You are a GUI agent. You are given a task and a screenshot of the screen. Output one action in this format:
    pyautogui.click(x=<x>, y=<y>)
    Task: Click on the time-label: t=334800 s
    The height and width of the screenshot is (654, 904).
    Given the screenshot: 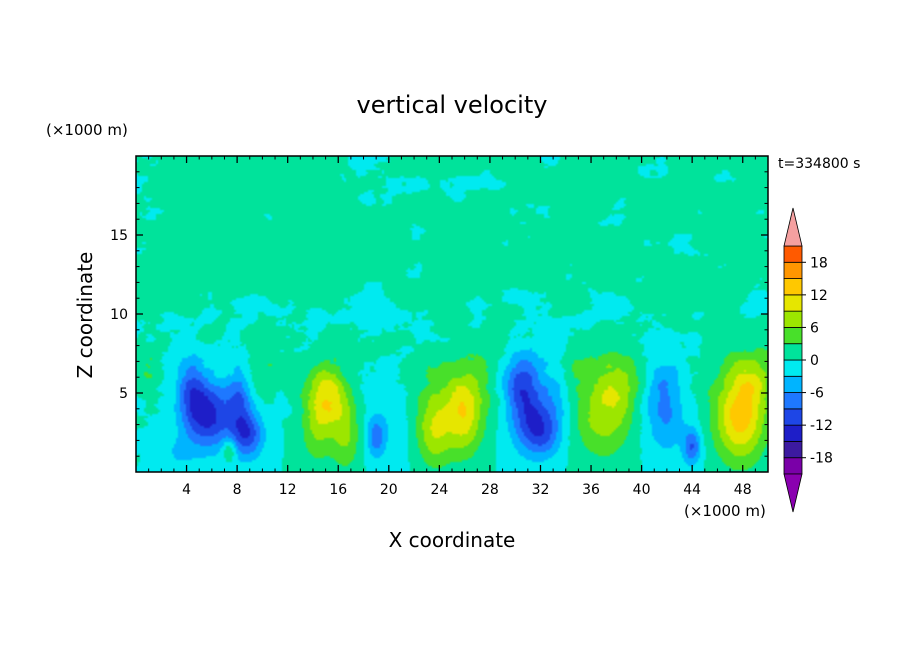 What is the action you would take?
    pyautogui.click(x=819, y=164)
    